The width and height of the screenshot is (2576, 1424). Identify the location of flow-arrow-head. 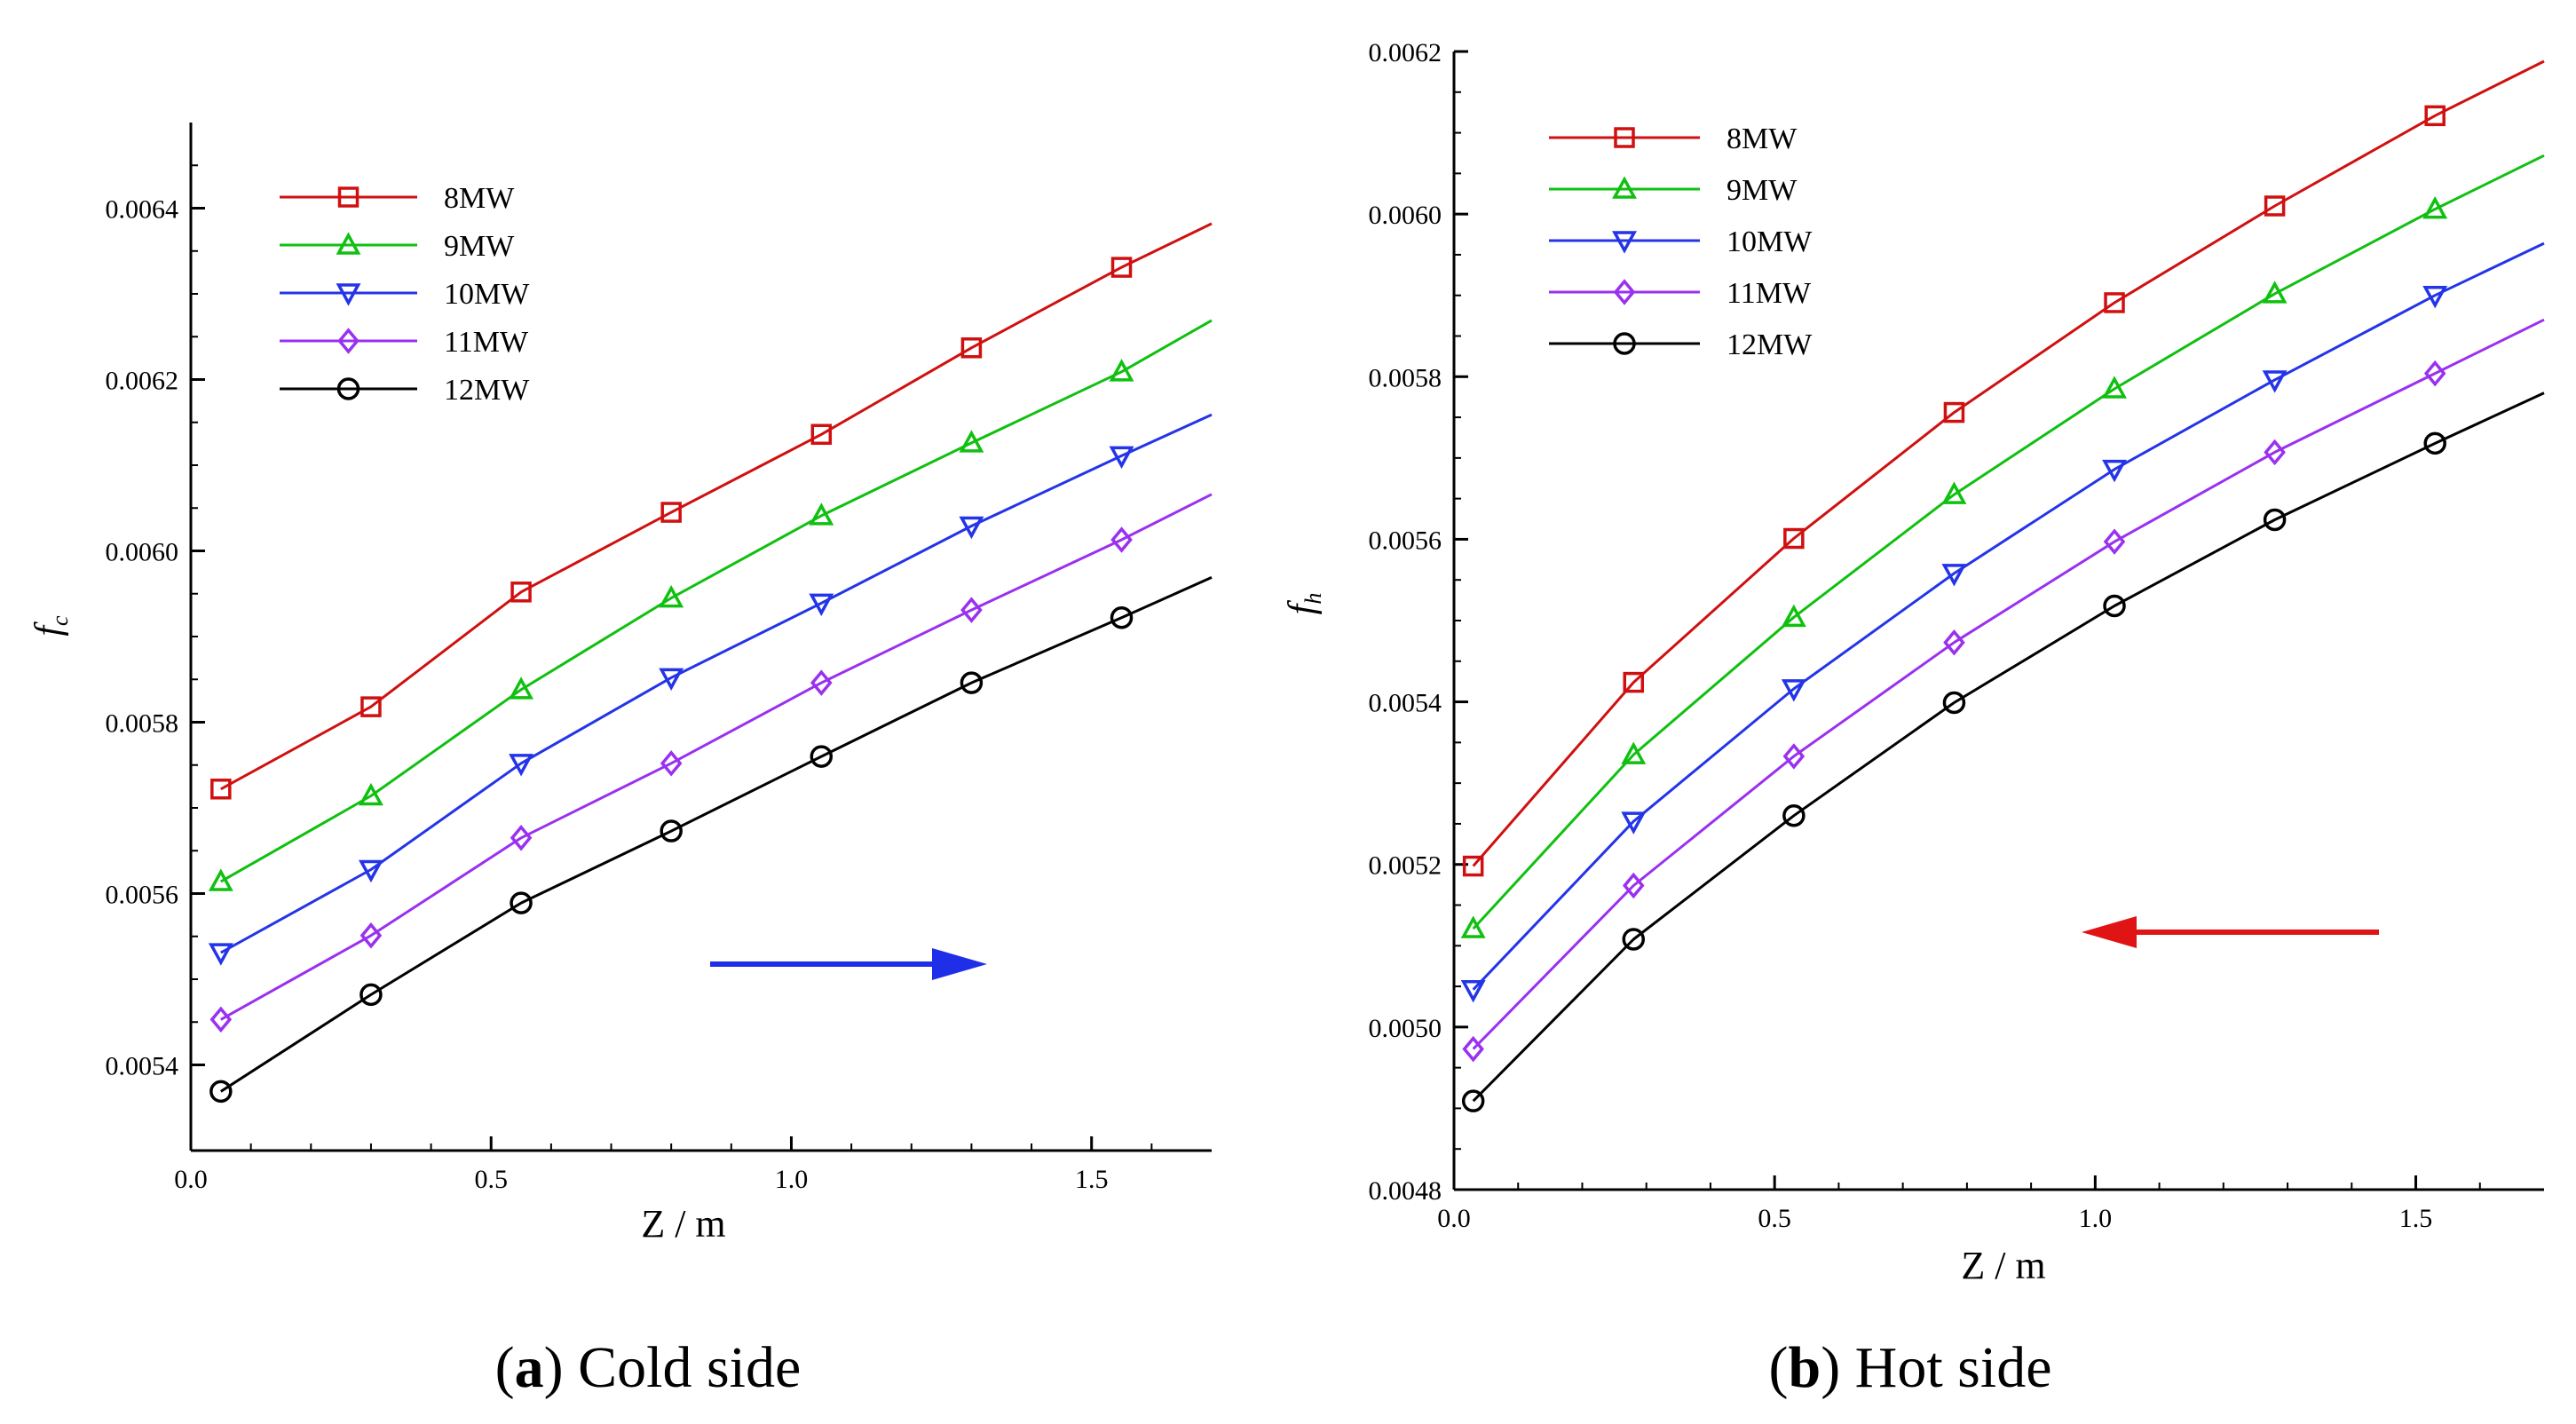
(959, 964).